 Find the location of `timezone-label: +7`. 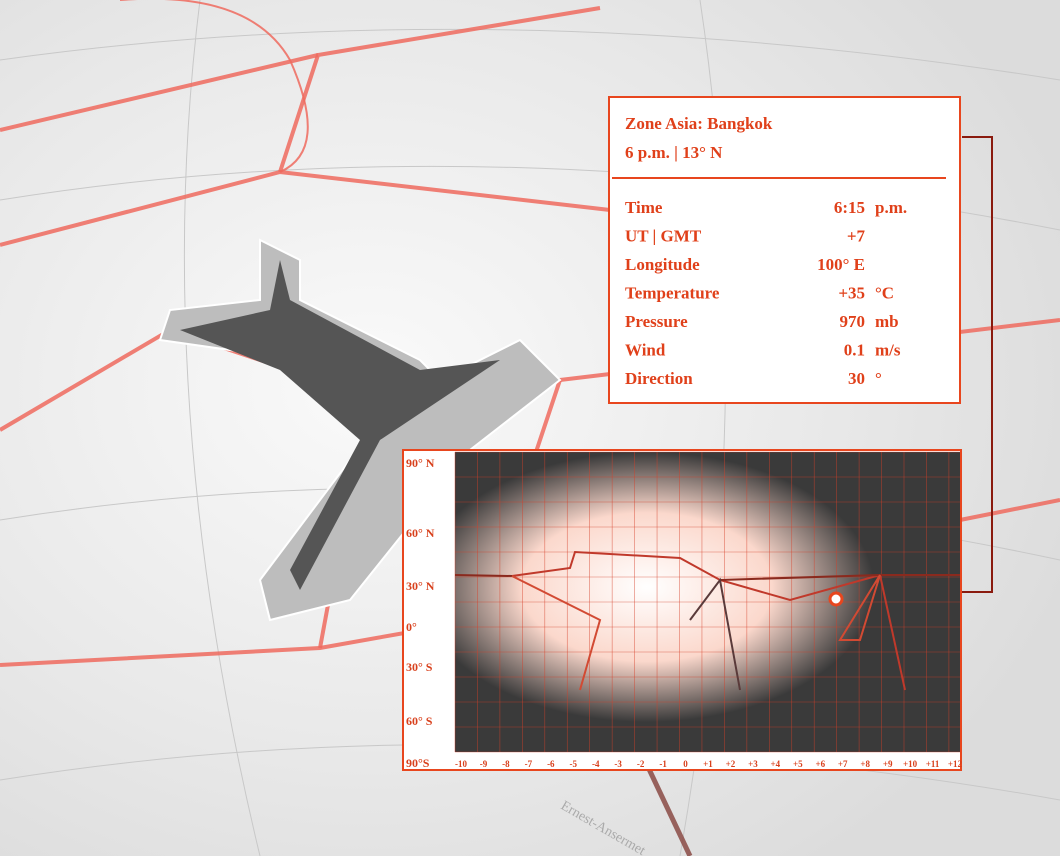

timezone-label: +7 is located at coordinates (843, 764).